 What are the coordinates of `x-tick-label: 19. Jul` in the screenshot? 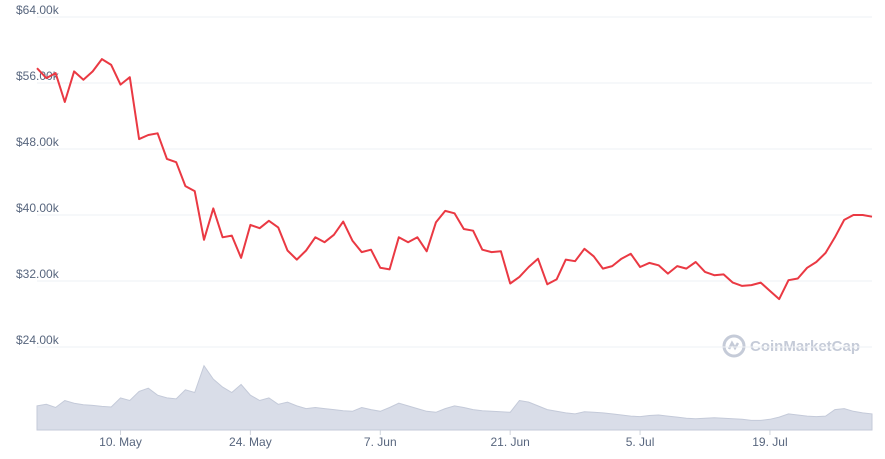 It's located at (769, 442).